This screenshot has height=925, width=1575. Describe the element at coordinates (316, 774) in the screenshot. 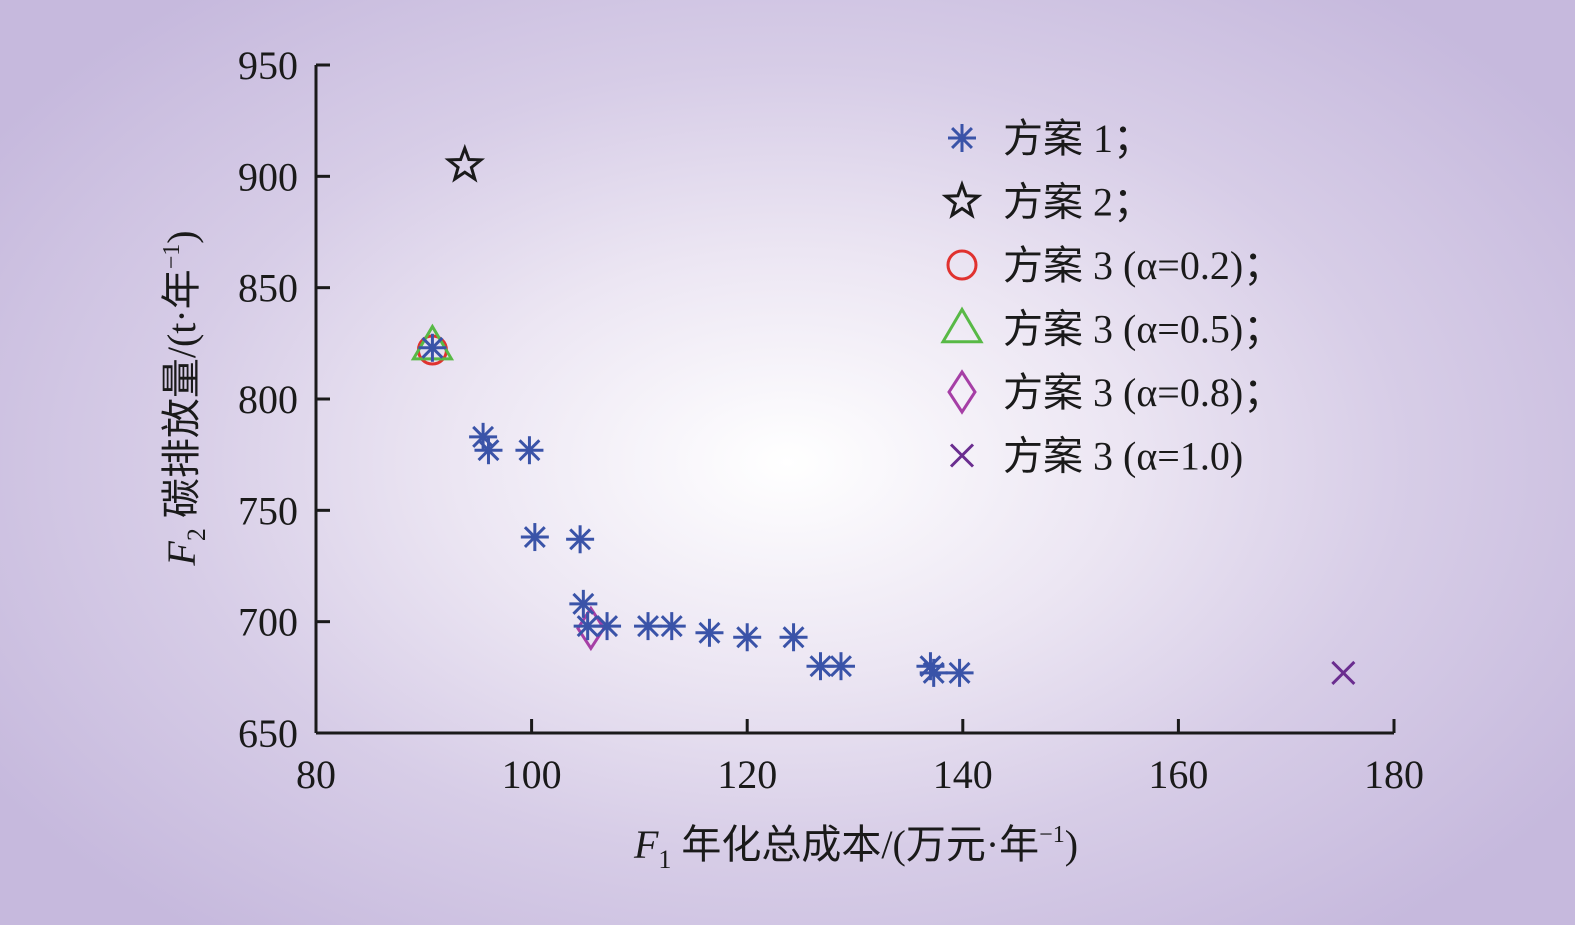

I see `x-tick-label: 80` at that location.